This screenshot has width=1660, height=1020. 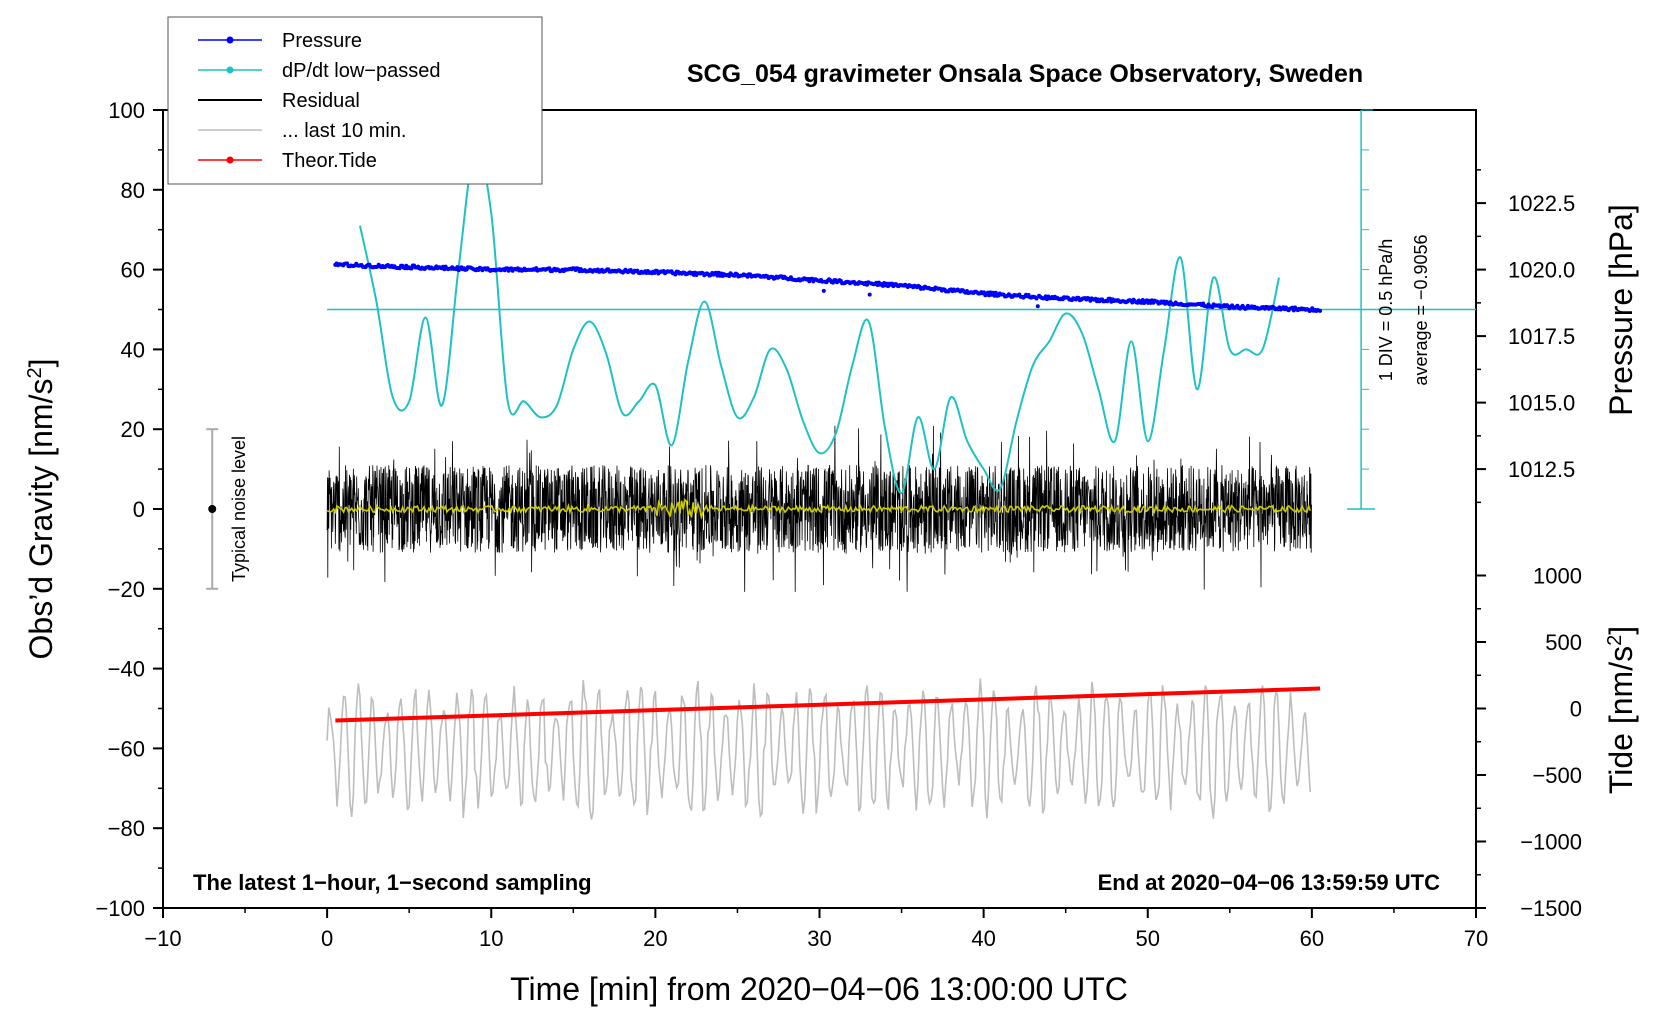 What do you see at coordinates (126, 748) in the screenshot?
I see `y-tick-label: −60` at bounding box center [126, 748].